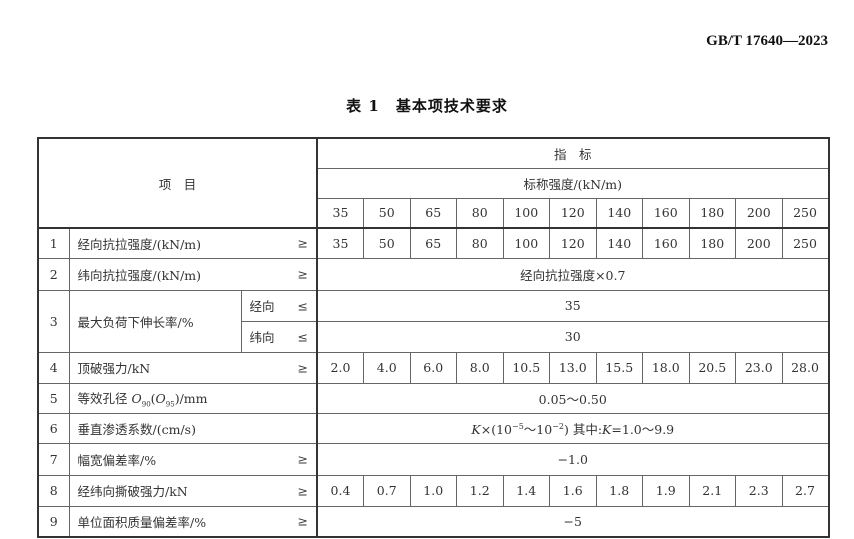  Describe the element at coordinates (573, 243) in the screenshot. I see `value-cell: 120` at that location.